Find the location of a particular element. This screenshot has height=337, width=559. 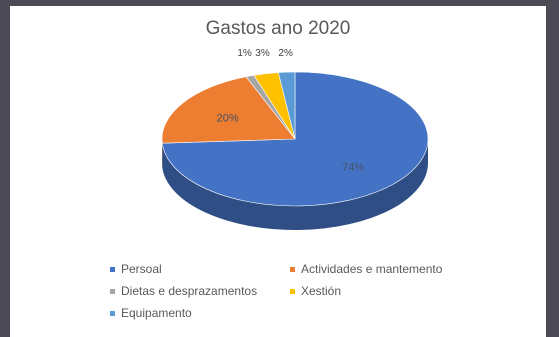

legend-item: Equipamento is located at coordinates (151, 313).